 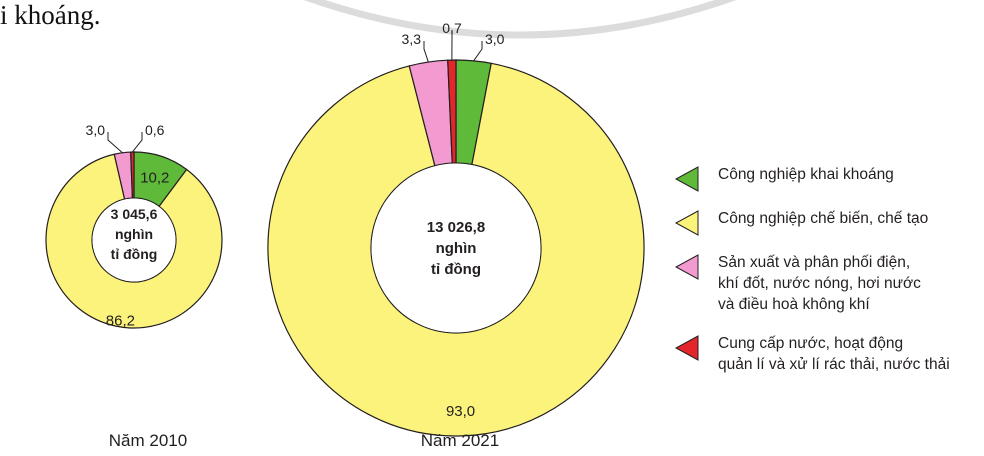 What do you see at coordinates (452, 111) in the screenshot?
I see `donut-2021-slice-water` at bounding box center [452, 111].